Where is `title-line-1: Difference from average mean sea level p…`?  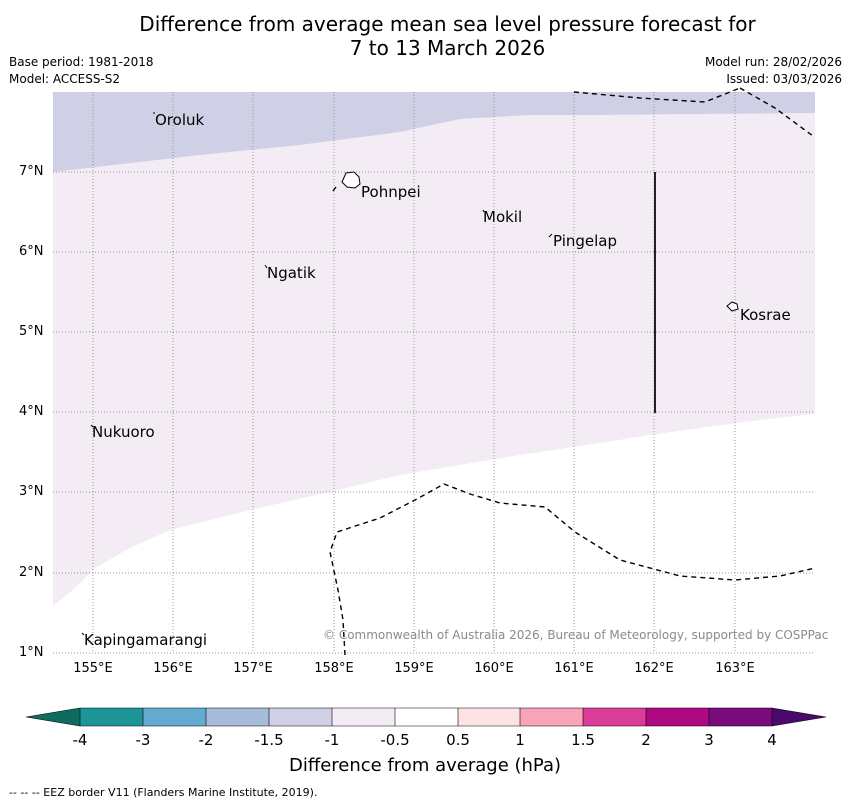
title-line-1: Difference from average mean sea level p… is located at coordinates (447, 24).